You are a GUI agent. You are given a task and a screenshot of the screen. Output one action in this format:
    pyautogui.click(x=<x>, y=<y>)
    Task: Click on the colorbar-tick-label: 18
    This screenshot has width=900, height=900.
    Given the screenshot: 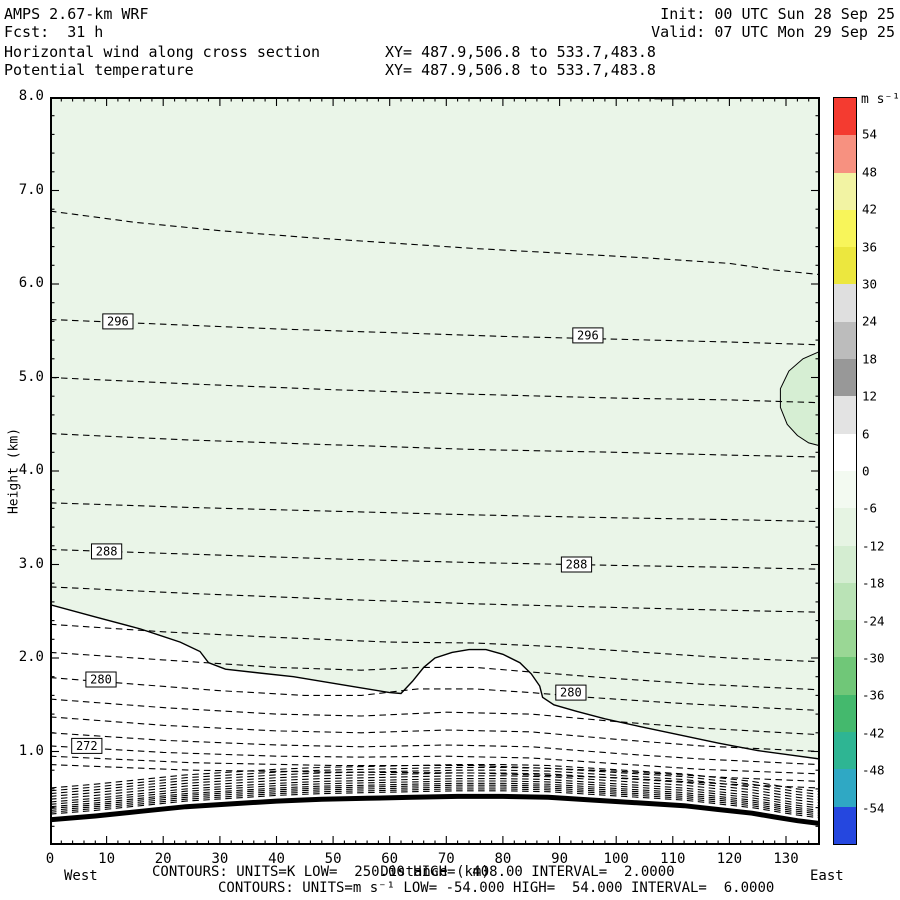 What is the action you would take?
    pyautogui.click(x=870, y=359)
    